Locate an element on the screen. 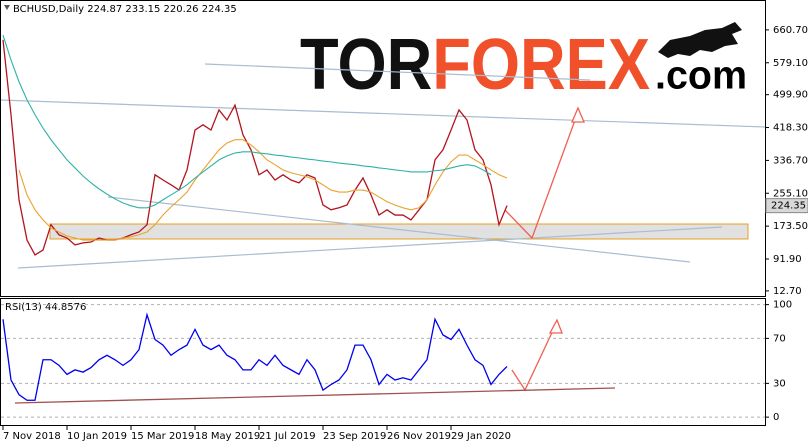 The image size is (808, 445). bull-icon is located at coordinates (700, 40).